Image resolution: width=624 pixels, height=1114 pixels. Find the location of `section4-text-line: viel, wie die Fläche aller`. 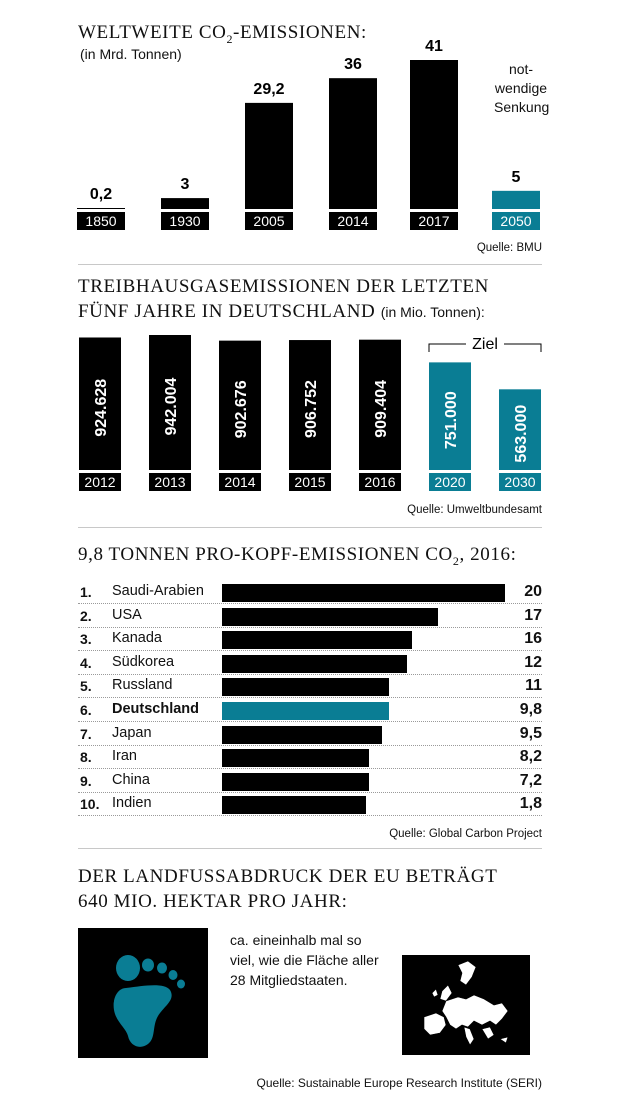

section4-text-line: viel, wie die Fläche aller is located at coordinates (304, 960).